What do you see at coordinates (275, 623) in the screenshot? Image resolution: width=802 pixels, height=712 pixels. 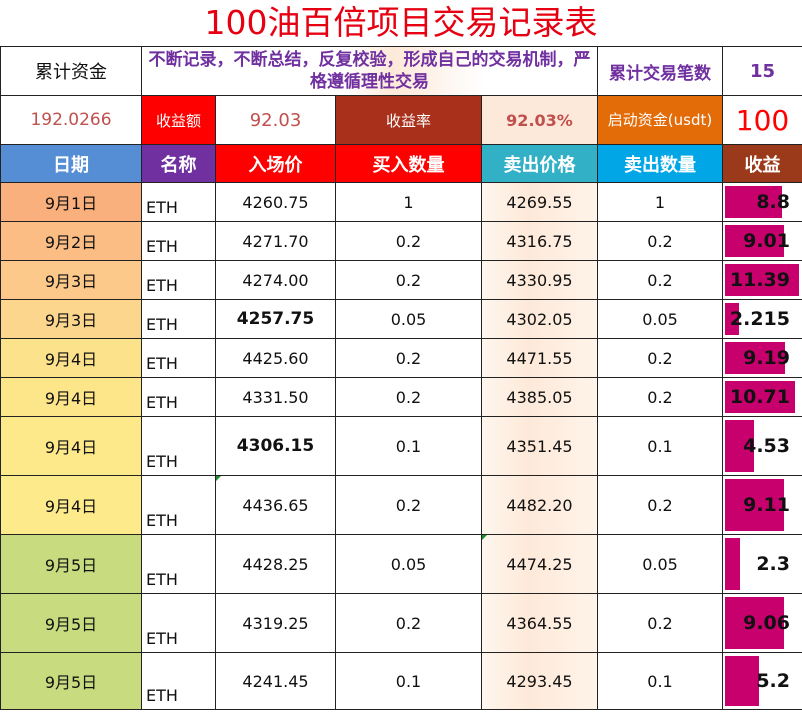 I see `entry-price-cell: 4319.25` at bounding box center [275, 623].